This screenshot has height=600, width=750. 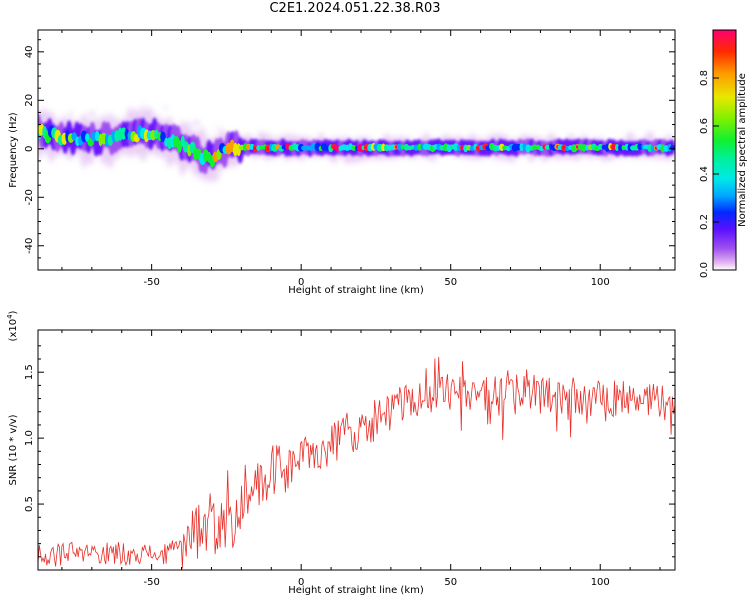 I want to click on snr-xtick-label: -50, so click(x=151, y=582).